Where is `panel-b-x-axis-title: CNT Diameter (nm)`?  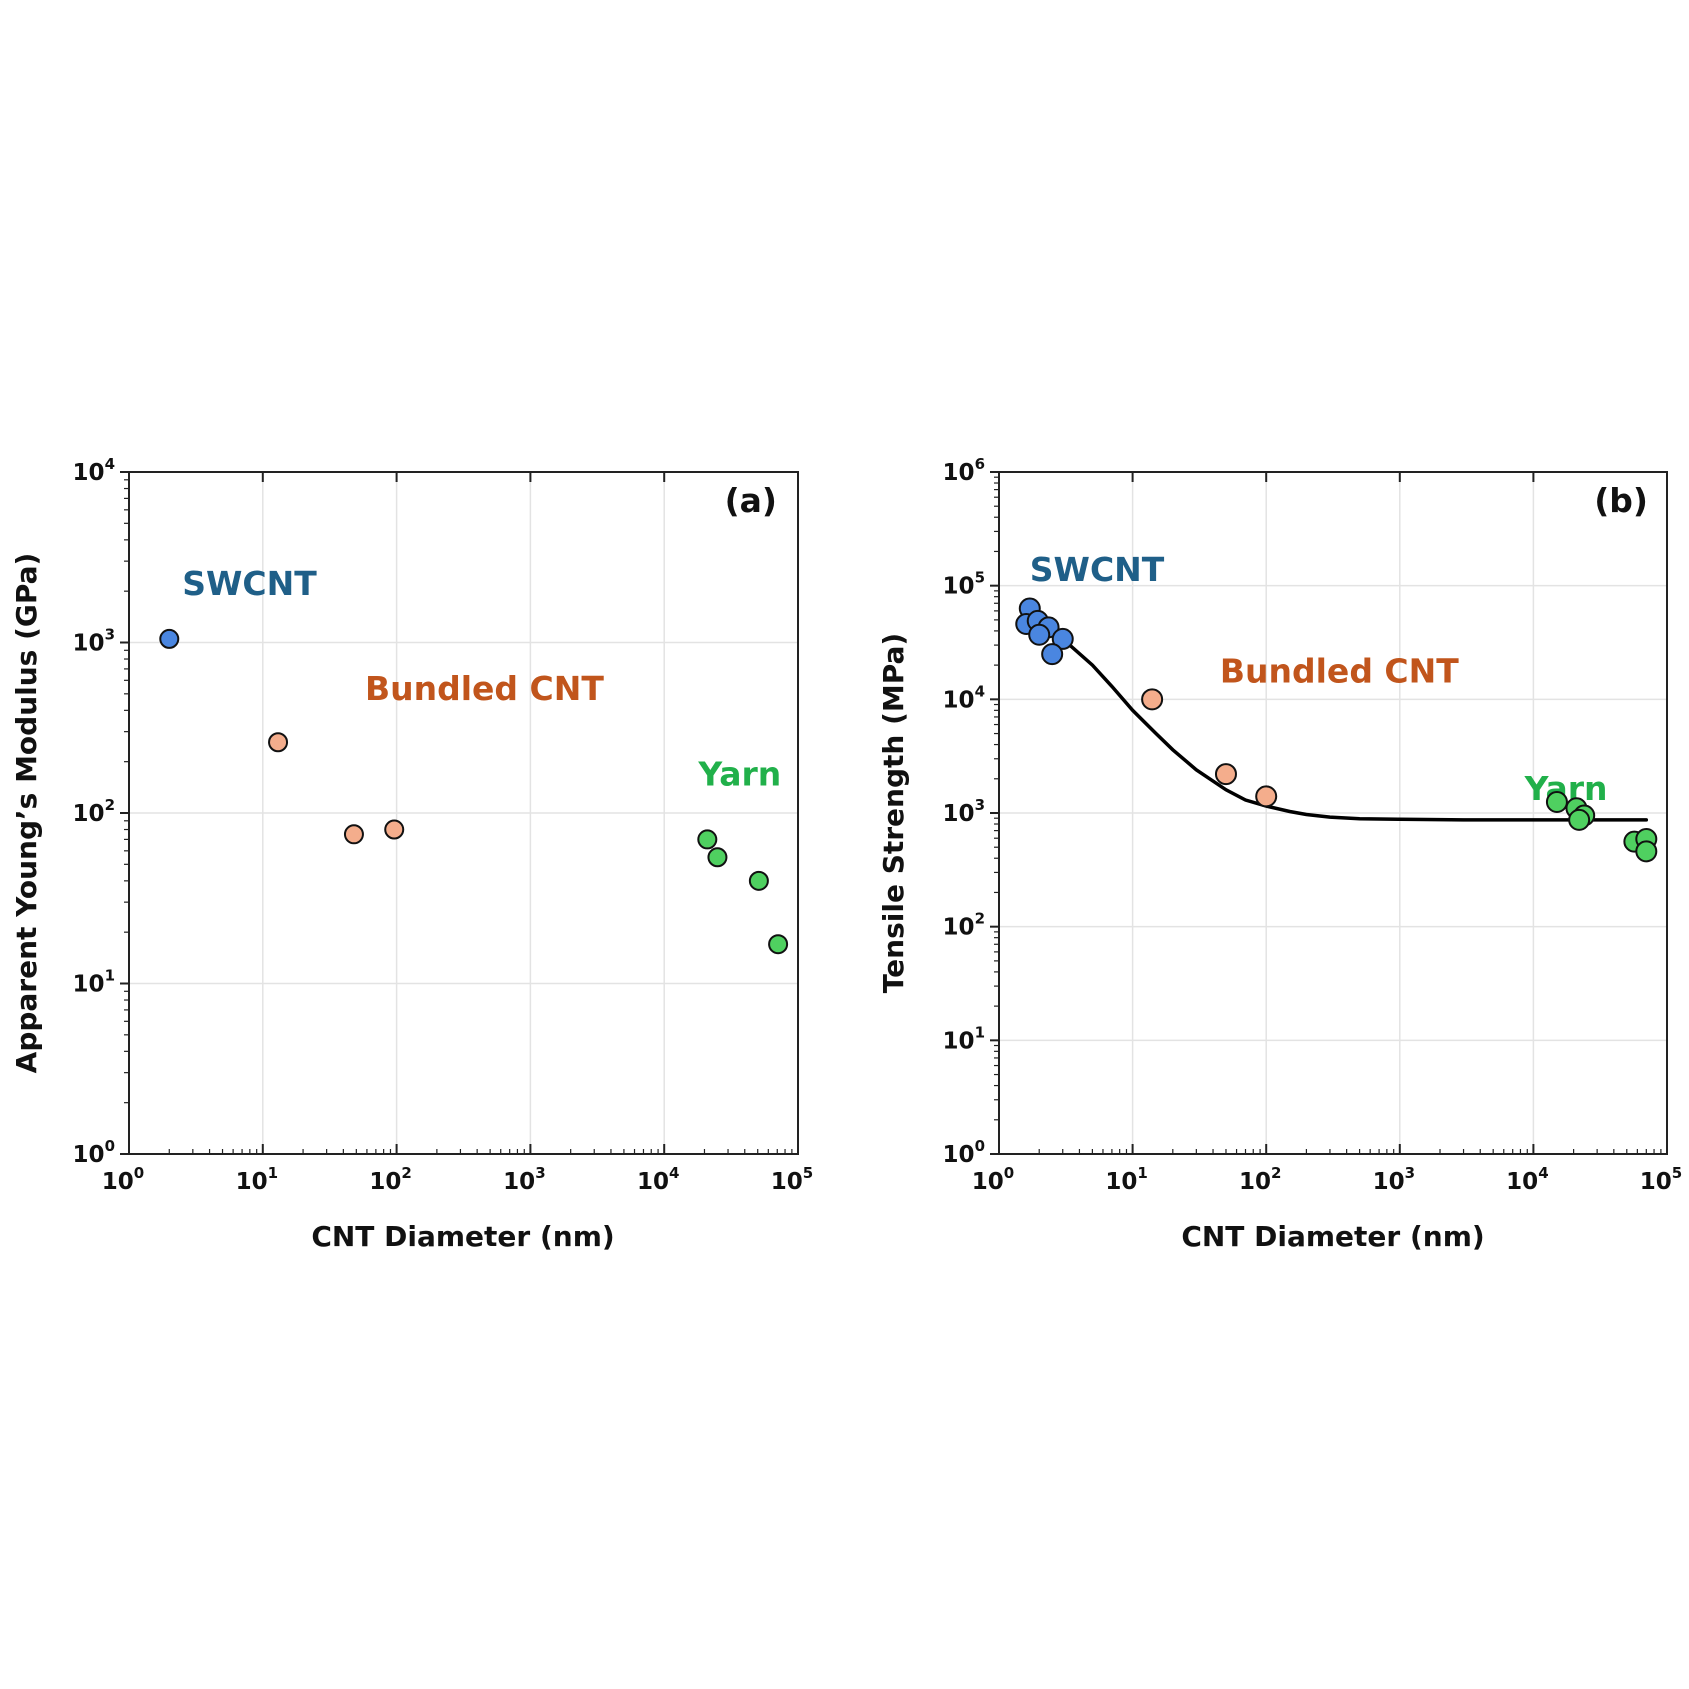 panel-b-x-axis-title: CNT Diameter (nm) is located at coordinates (1332, 1236).